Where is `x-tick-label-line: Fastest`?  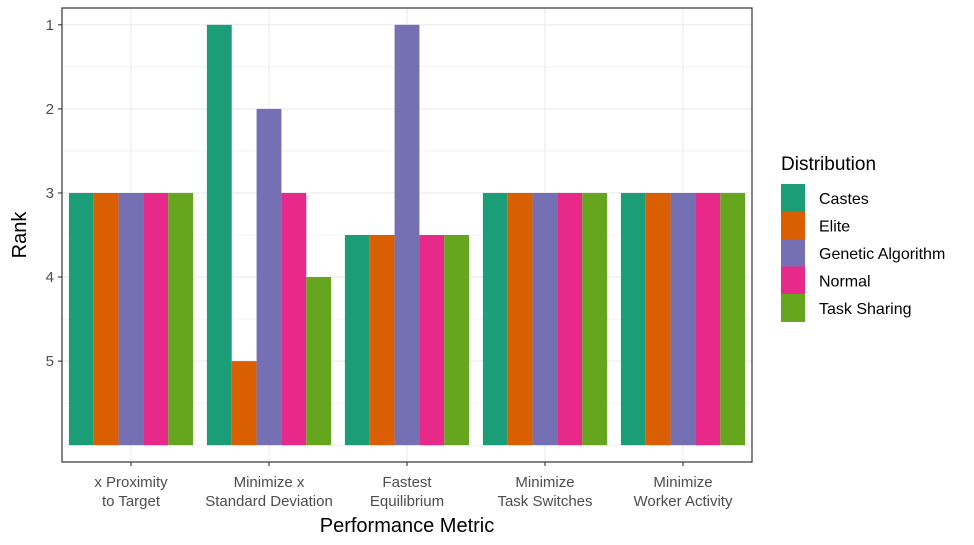
x-tick-label-line: Fastest is located at coordinates (407, 482).